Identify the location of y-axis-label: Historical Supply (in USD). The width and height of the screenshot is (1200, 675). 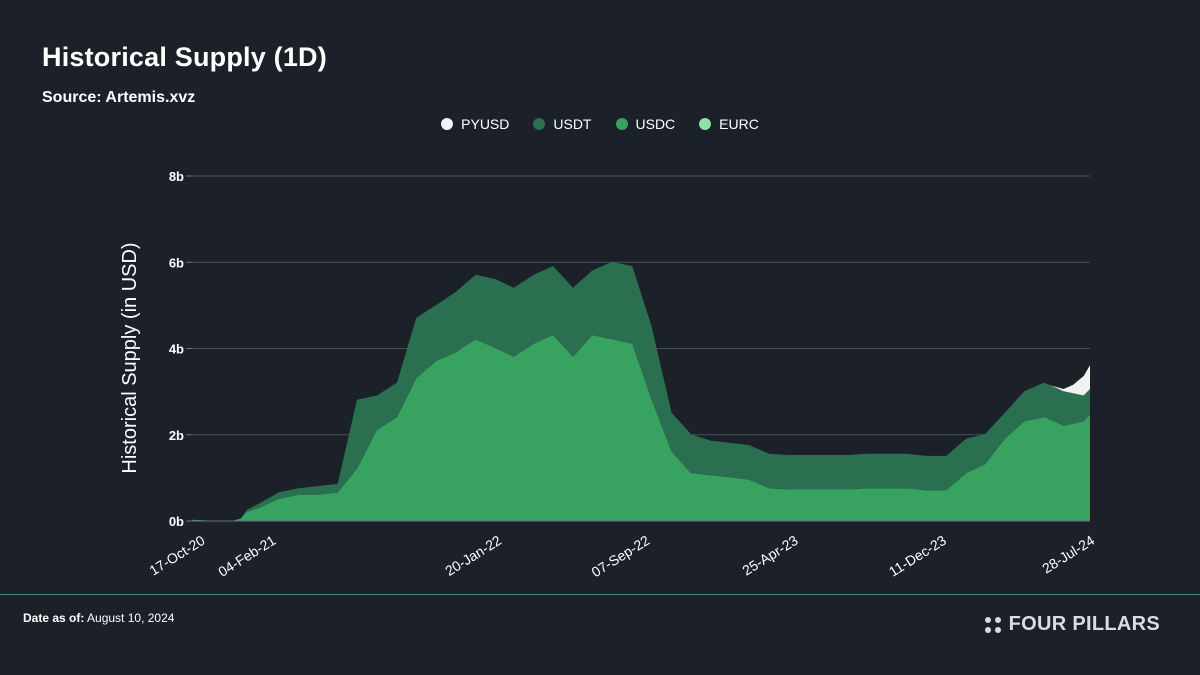
(130, 357).